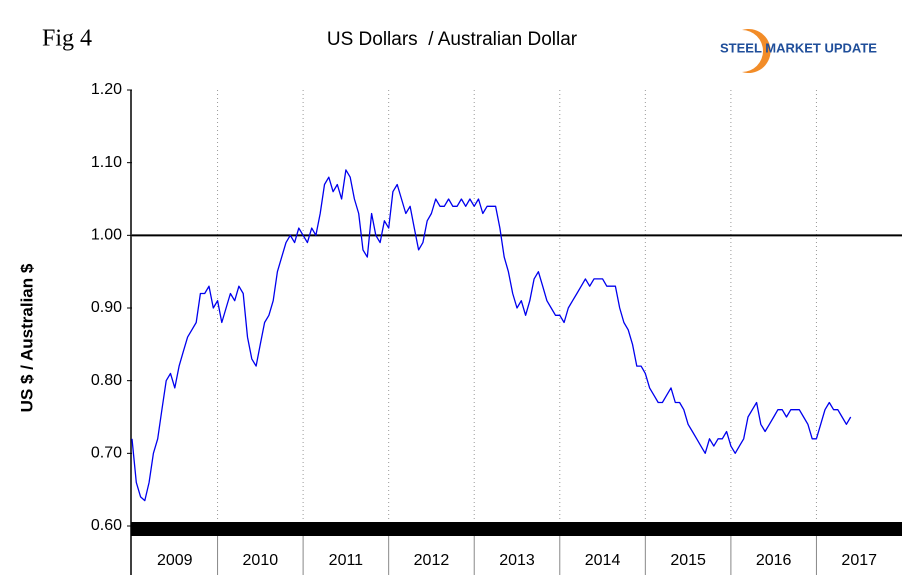 The width and height of the screenshot is (910, 587). Describe the element at coordinates (106, 307) in the screenshot. I see `y-tick-label: 0.90` at that location.